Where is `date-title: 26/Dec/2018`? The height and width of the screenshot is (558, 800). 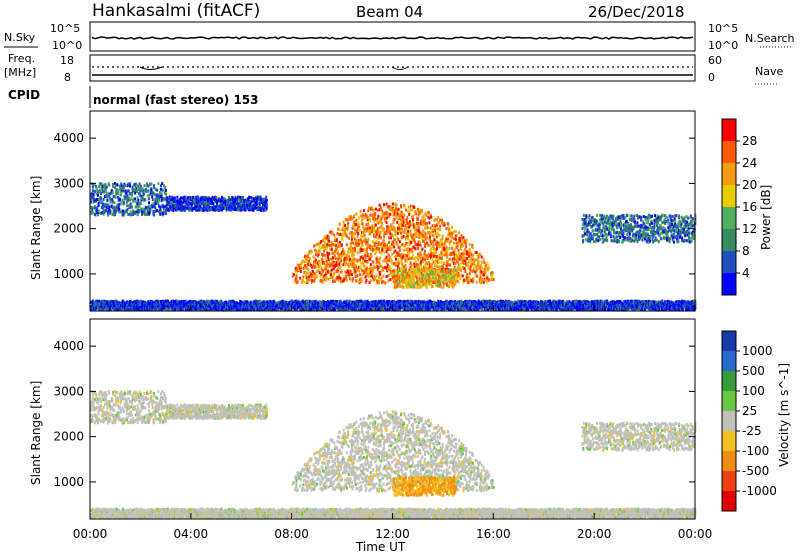
date-title: 26/Dec/2018 is located at coordinates (636, 12).